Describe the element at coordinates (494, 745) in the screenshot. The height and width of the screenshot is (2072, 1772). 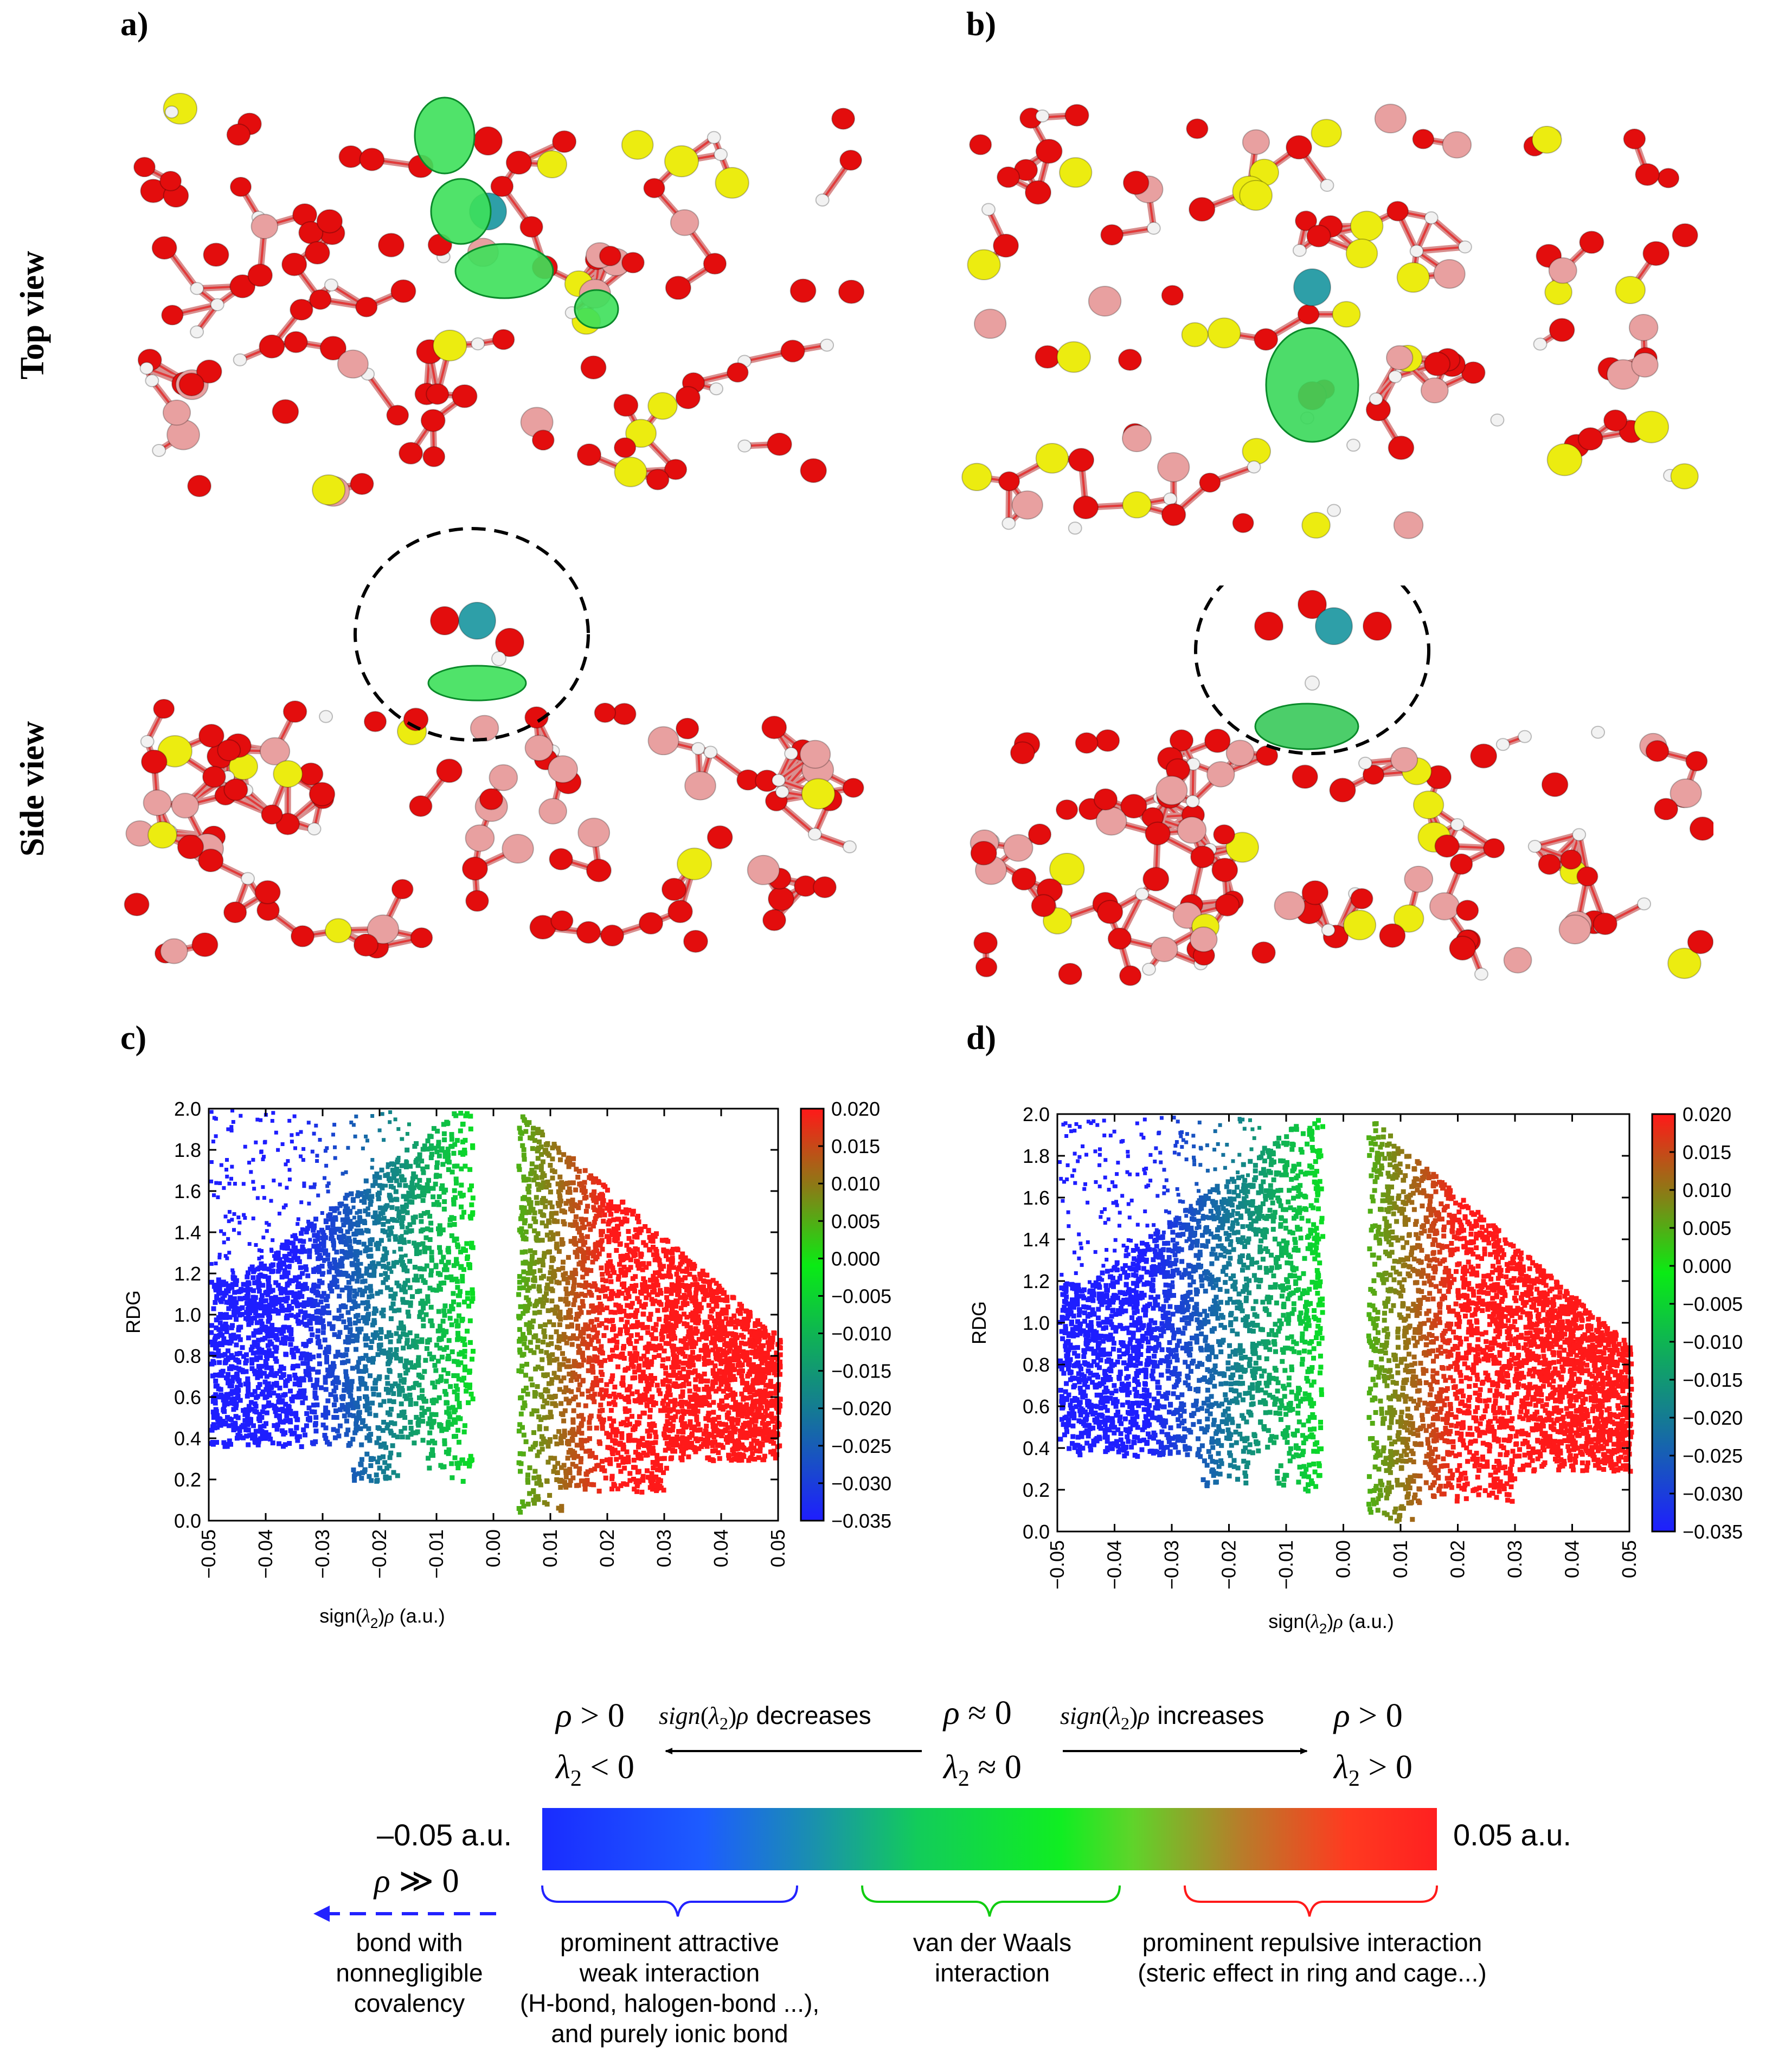
I see `molecule-a-side-view` at that location.